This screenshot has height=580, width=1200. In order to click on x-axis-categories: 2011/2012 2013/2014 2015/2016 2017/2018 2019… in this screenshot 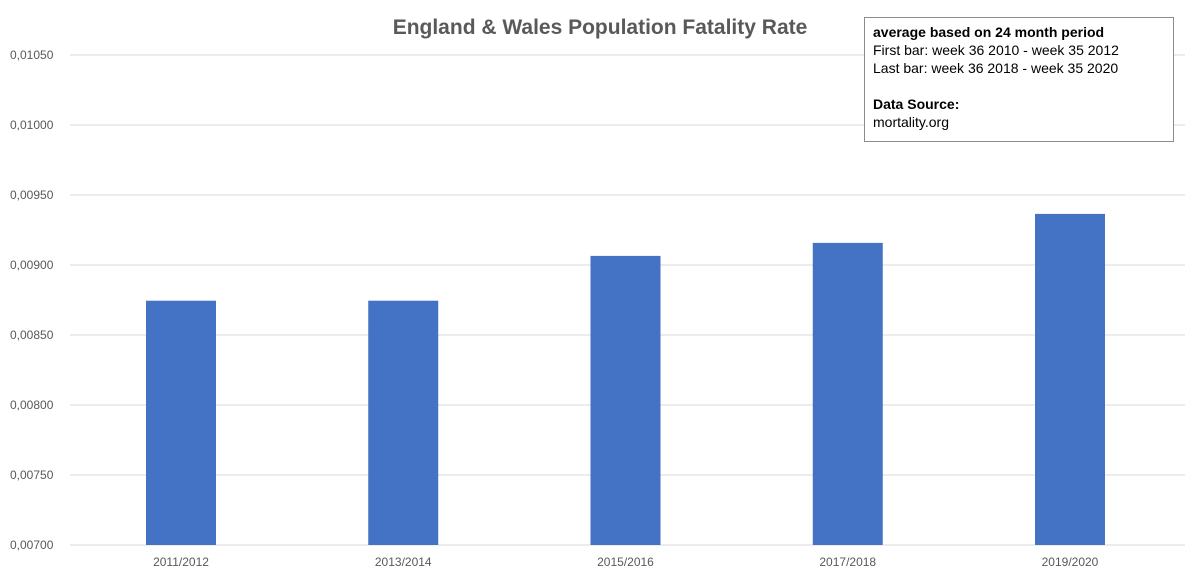, I will do `click(626, 562)`.